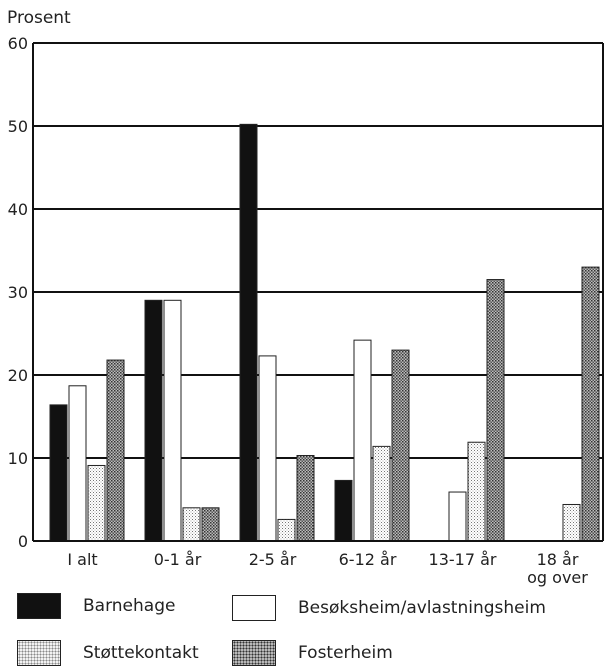  I want to click on y-tick-label: 50, so click(18, 126).